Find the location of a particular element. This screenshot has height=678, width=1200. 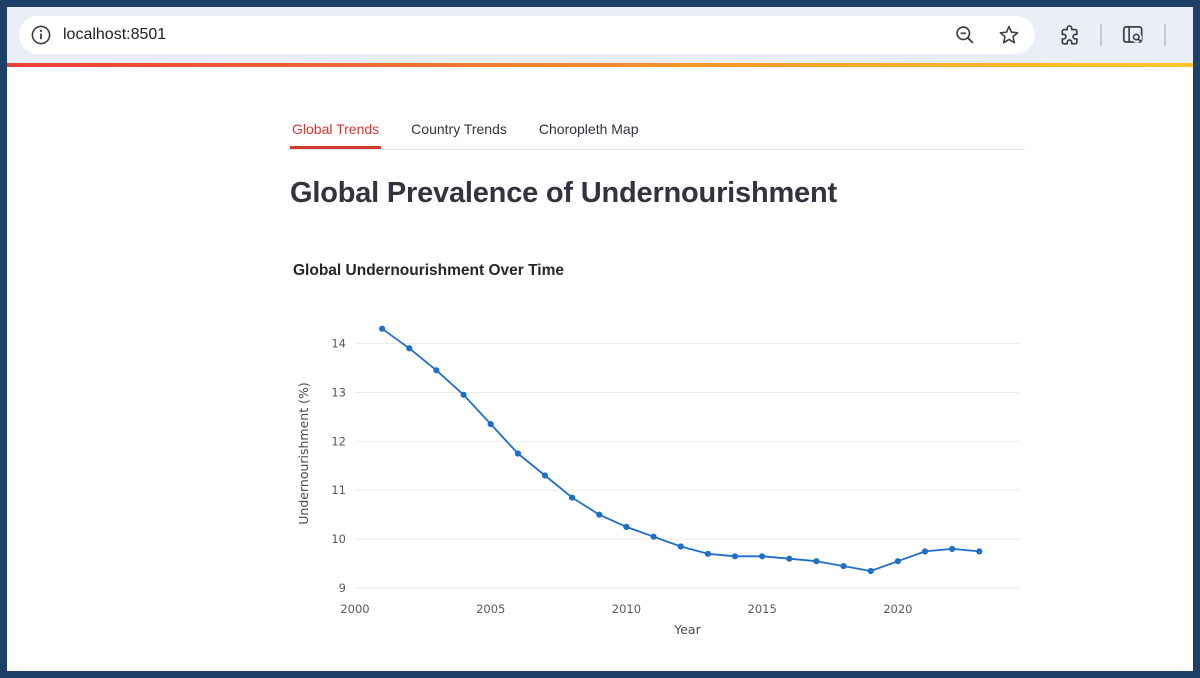

zoom-out-icon is located at coordinates (965, 35).